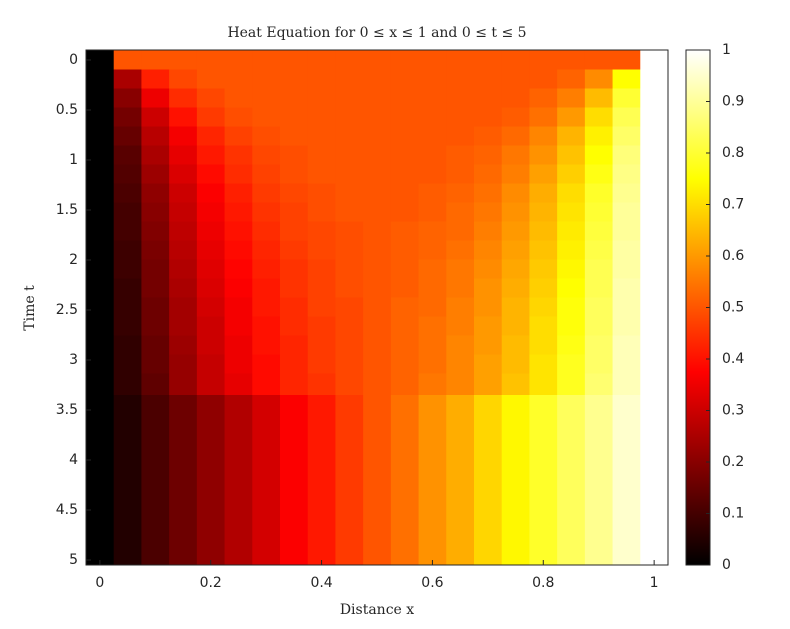 This screenshot has height=629, width=790. I want to click on colorbar-tick-label: 0.6, so click(733, 256).